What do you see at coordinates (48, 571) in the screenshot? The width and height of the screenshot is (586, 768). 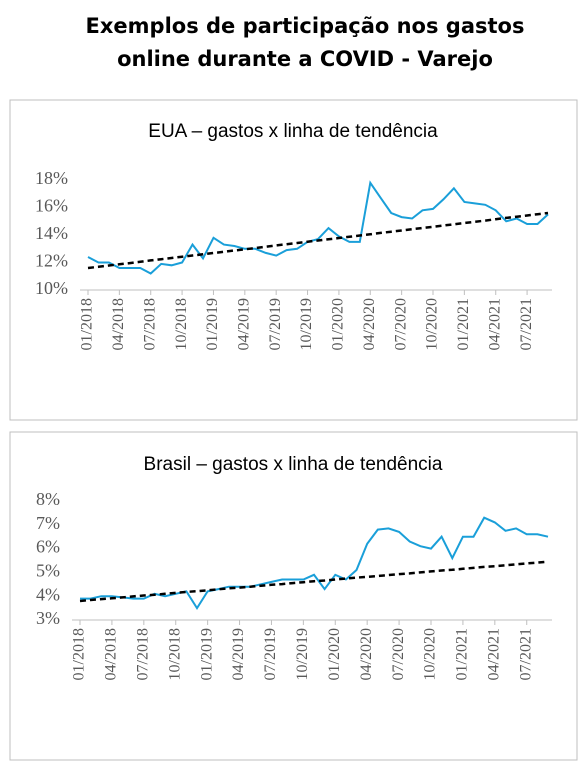 I see `y-tick-label: 5%` at bounding box center [48, 571].